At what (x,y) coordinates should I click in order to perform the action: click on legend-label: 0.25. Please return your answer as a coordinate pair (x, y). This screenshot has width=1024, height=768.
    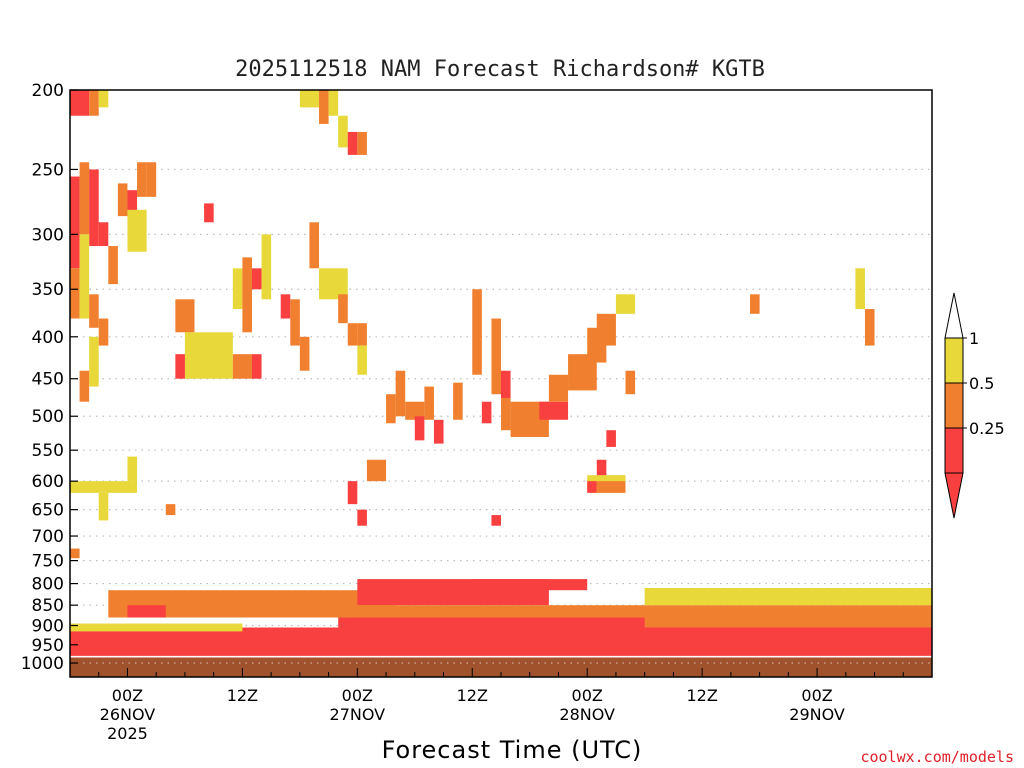
    Looking at the image, I should click on (987, 428).